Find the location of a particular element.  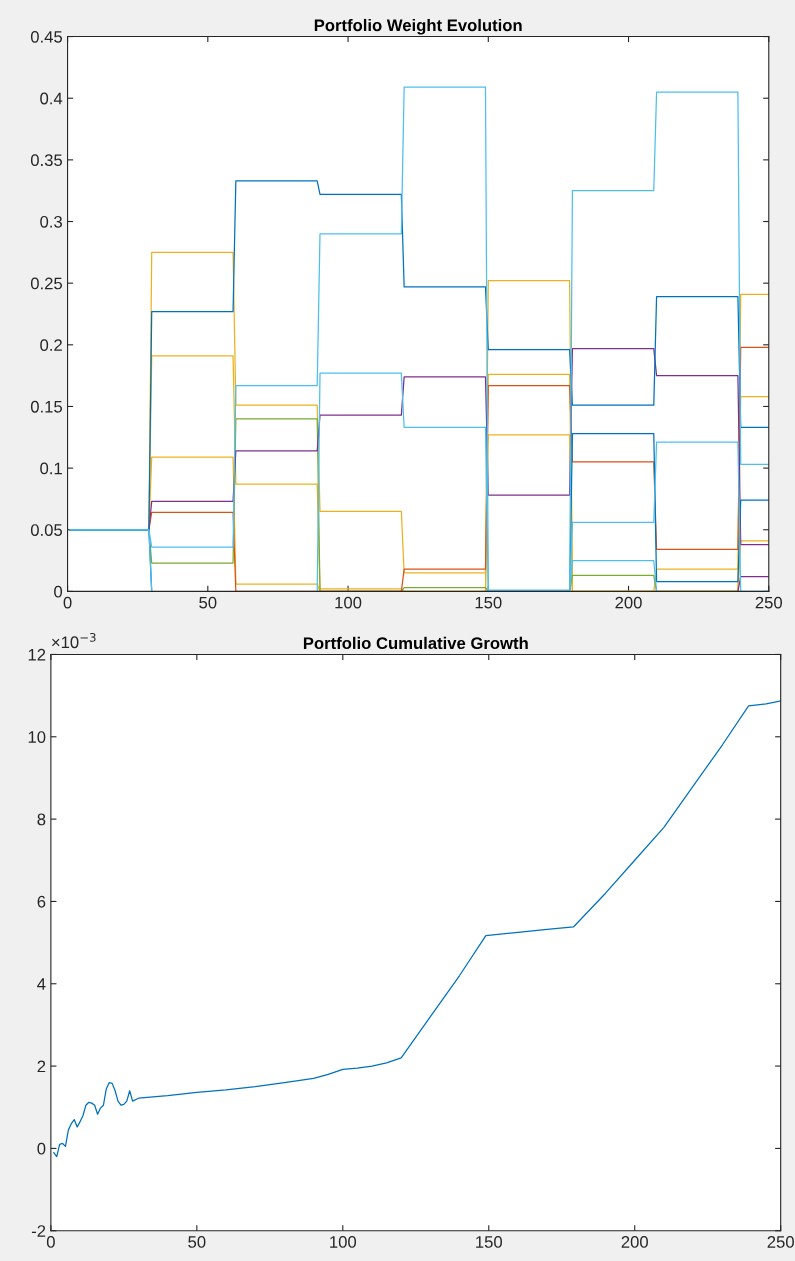

y-tick-label: 2 is located at coordinates (41, 1066).